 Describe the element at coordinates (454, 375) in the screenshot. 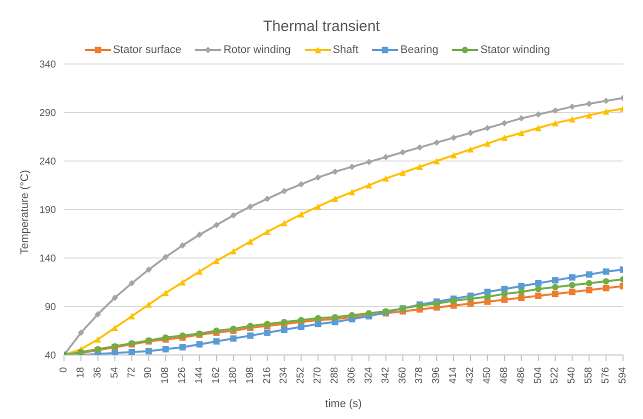

I see `x-tick-label: 414` at that location.